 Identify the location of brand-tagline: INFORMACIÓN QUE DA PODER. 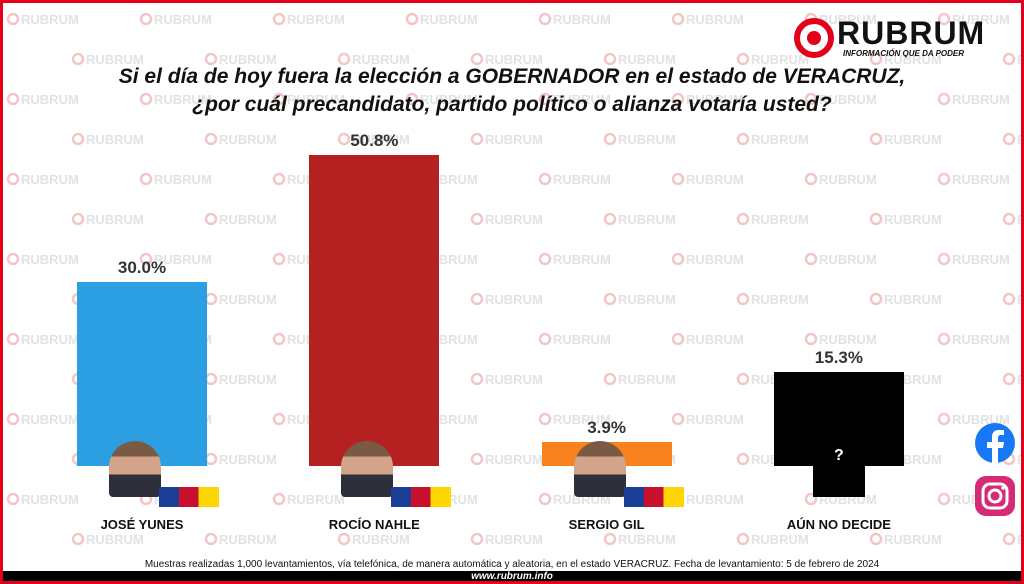
(904, 53).